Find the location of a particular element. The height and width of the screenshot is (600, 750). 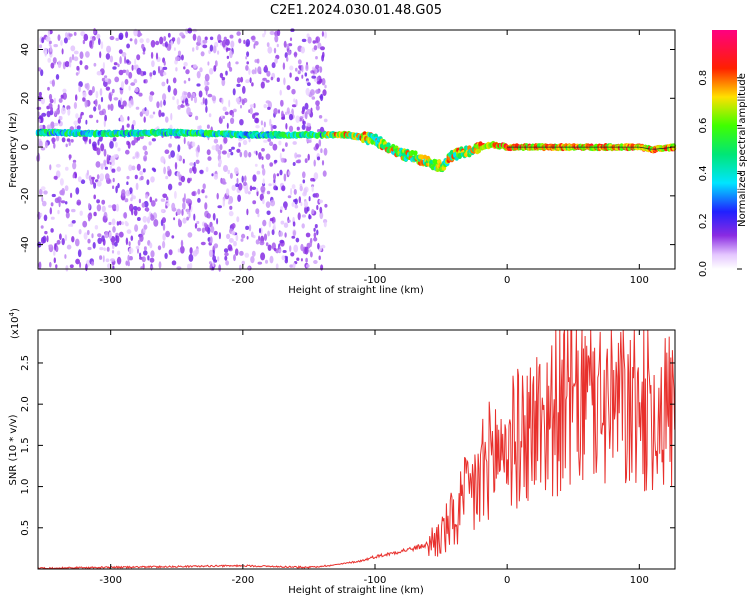

snr-x-tick-label: 0 is located at coordinates (507, 580).